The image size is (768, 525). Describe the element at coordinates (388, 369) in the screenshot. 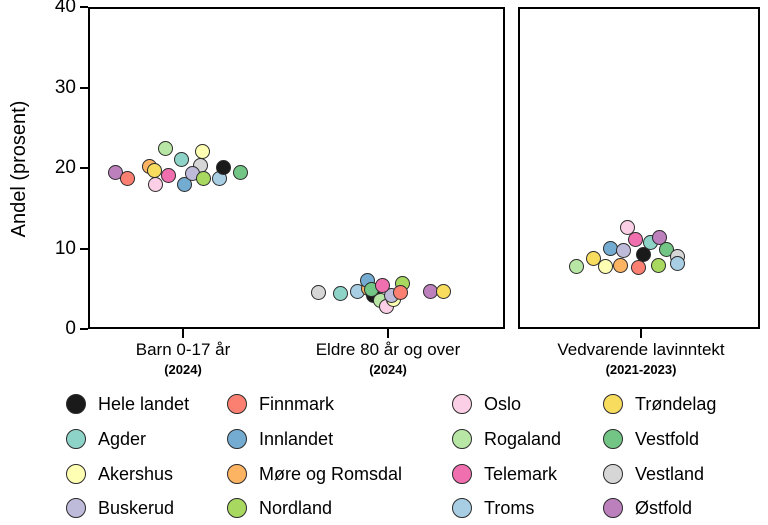

I see `x-sublabel-eldre-80-år-og-over: (2024)` at that location.